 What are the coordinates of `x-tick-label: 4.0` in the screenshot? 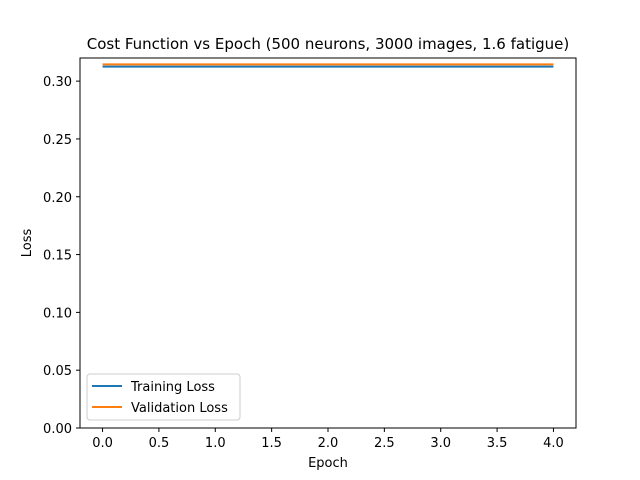 It's located at (553, 443).